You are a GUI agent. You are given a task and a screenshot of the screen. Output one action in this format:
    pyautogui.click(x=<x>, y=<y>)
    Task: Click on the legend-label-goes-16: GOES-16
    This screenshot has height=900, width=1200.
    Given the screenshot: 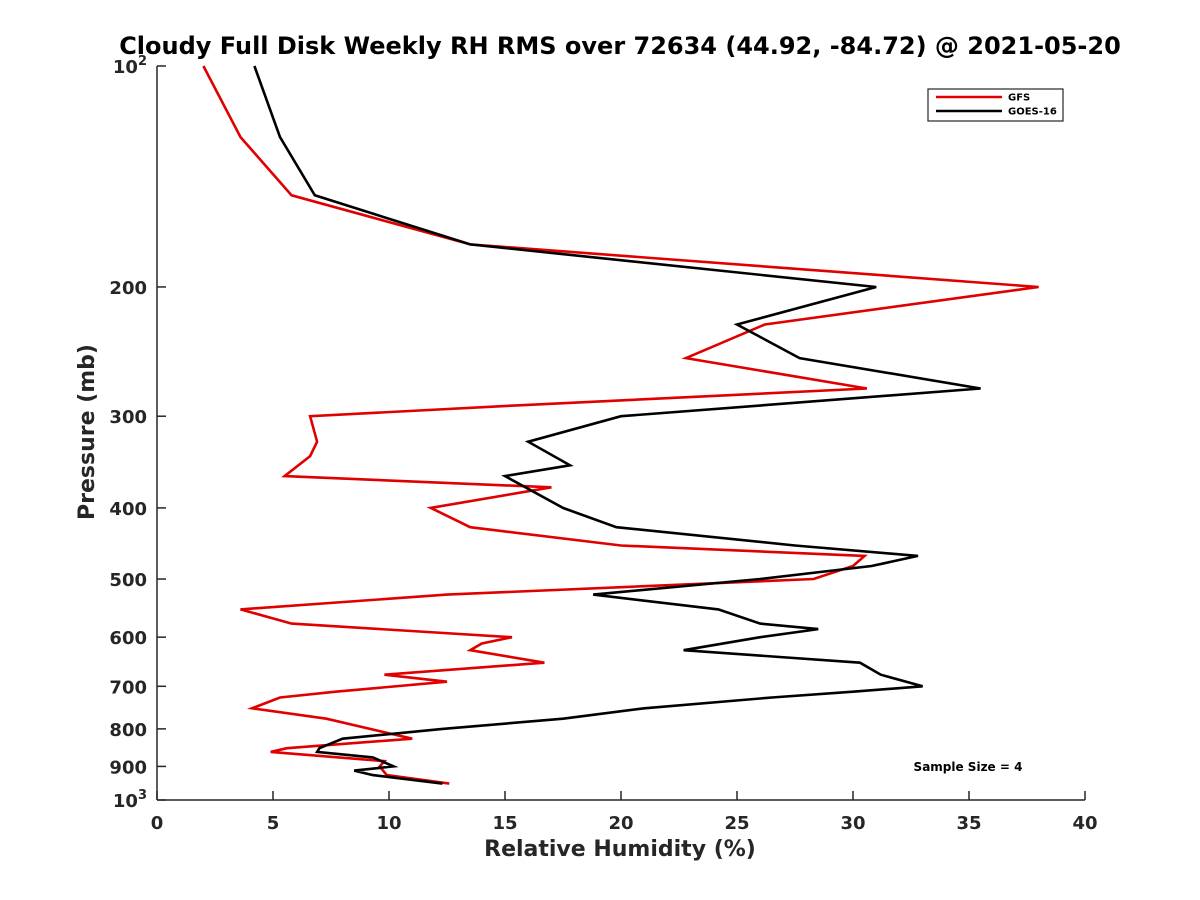 What is the action you would take?
    pyautogui.click(x=1032, y=112)
    